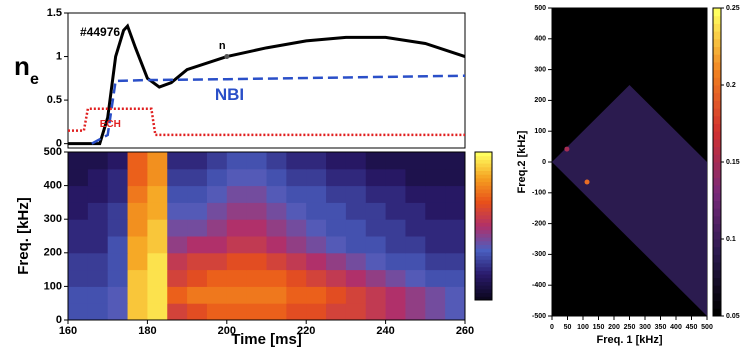  I want to click on y-tick-label: 500, so click(53, 152).